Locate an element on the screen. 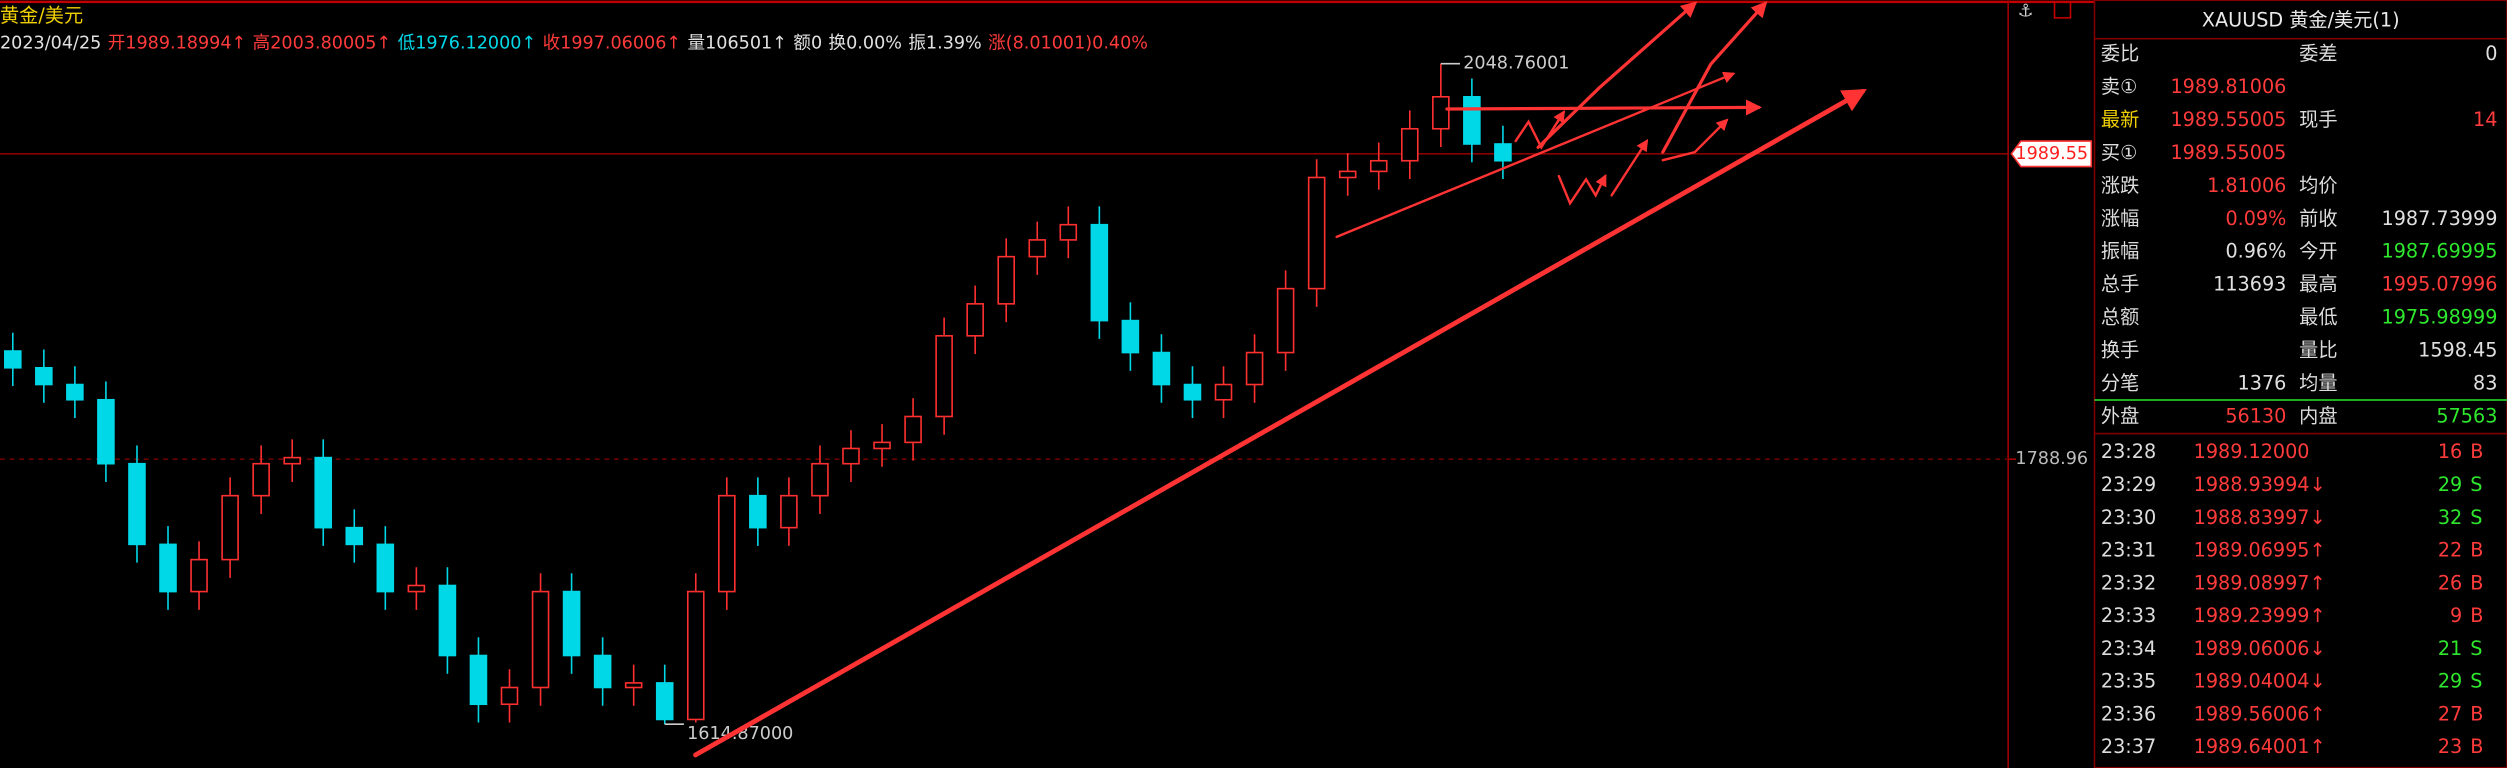 The width and height of the screenshot is (2507, 768). tick-volume: 32 is located at coordinates (2450, 517).